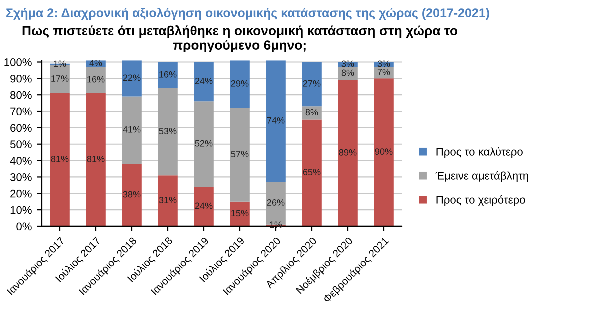 This screenshot has width=600, height=319. What do you see at coordinates (18, 62) in the screenshot?
I see `y-tick-label: 100%` at bounding box center [18, 62].